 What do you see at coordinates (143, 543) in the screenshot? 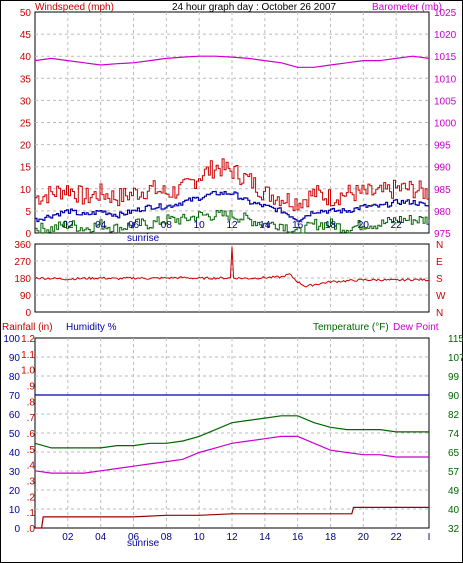
I see `sunrise-label-bottom: sunrise` at bounding box center [143, 543].